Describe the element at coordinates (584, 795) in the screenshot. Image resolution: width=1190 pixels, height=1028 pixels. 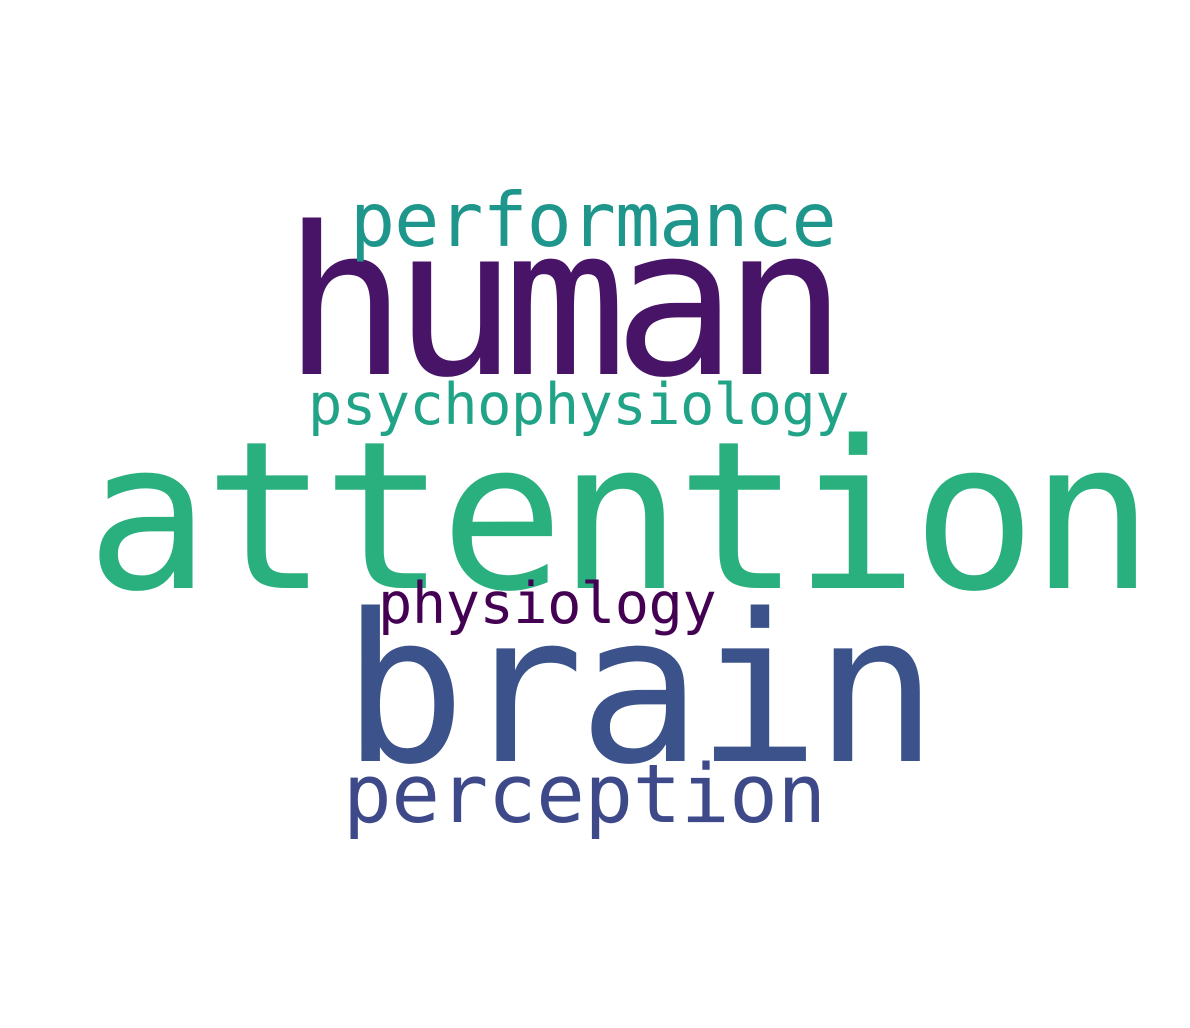
I see `word-perception: perception` at that location.